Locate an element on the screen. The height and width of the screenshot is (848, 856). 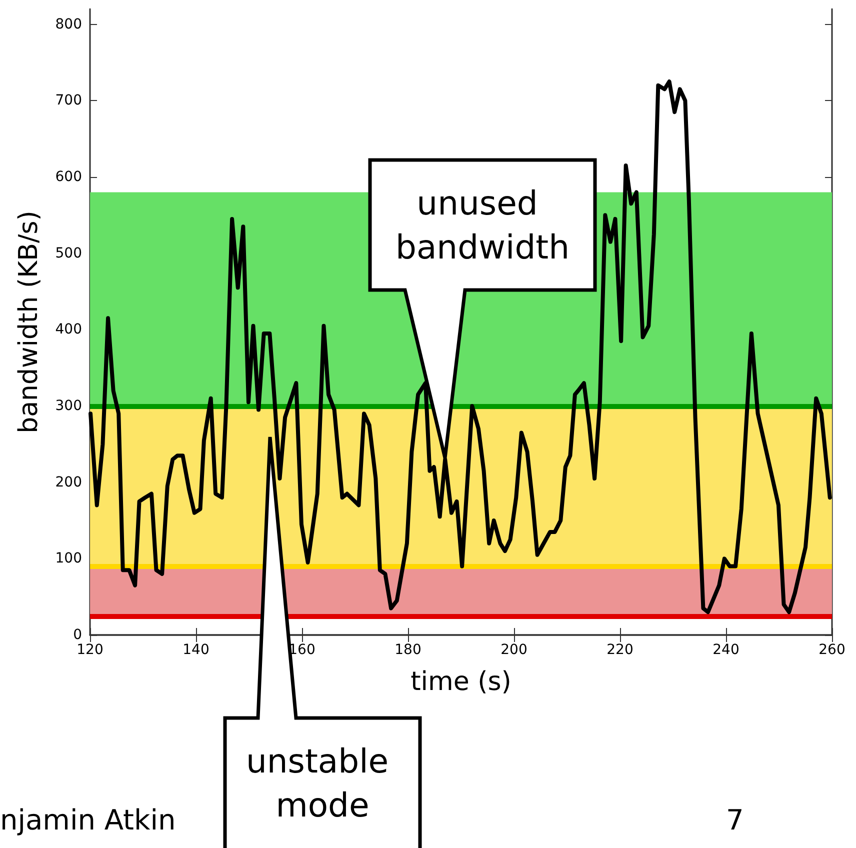
y-tick-label: 100 is located at coordinates (68, 558).